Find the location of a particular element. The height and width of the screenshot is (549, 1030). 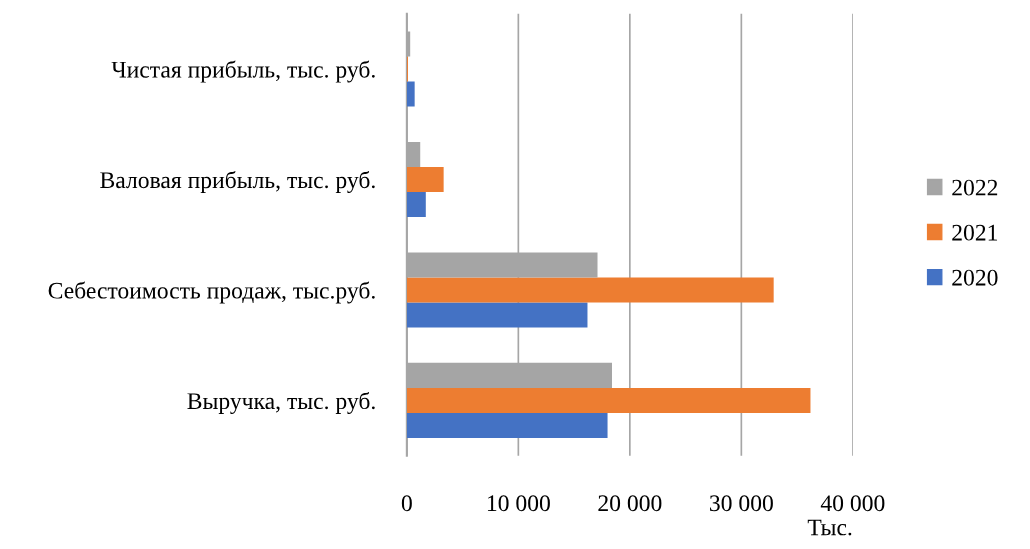

x-tick-label: 40 000 is located at coordinates (852, 503).